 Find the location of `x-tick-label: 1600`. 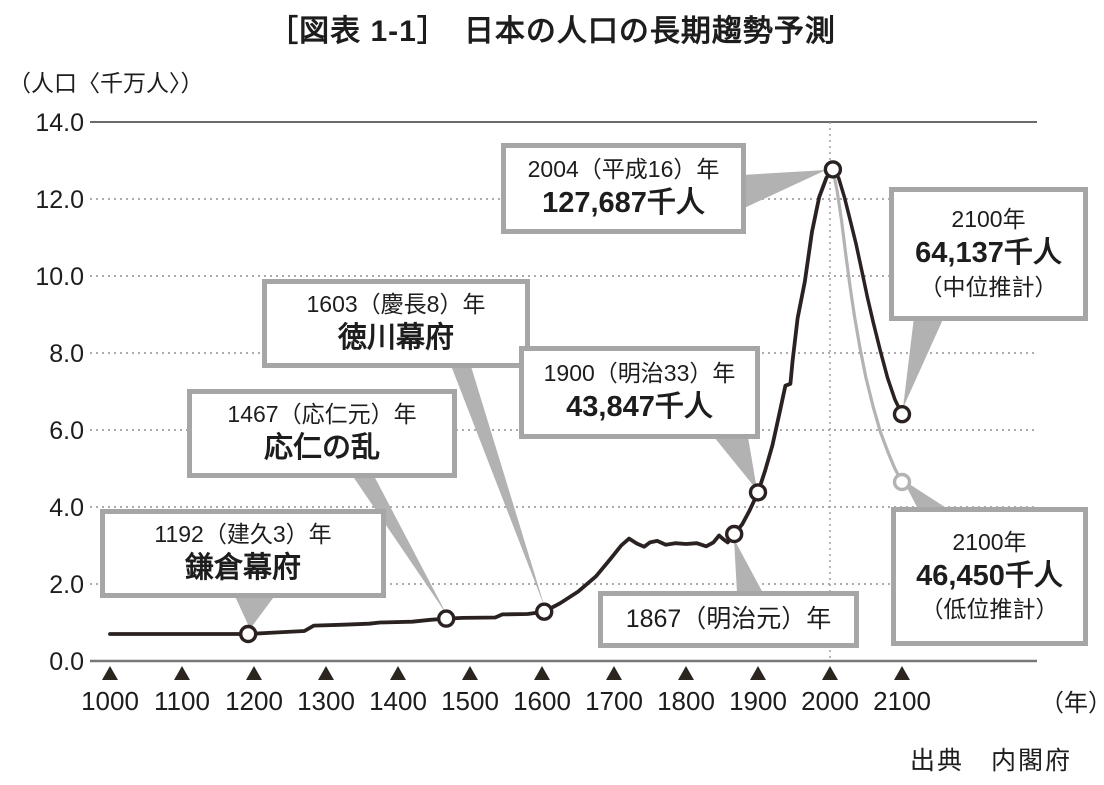

x-tick-label: 1600 is located at coordinates (542, 701).